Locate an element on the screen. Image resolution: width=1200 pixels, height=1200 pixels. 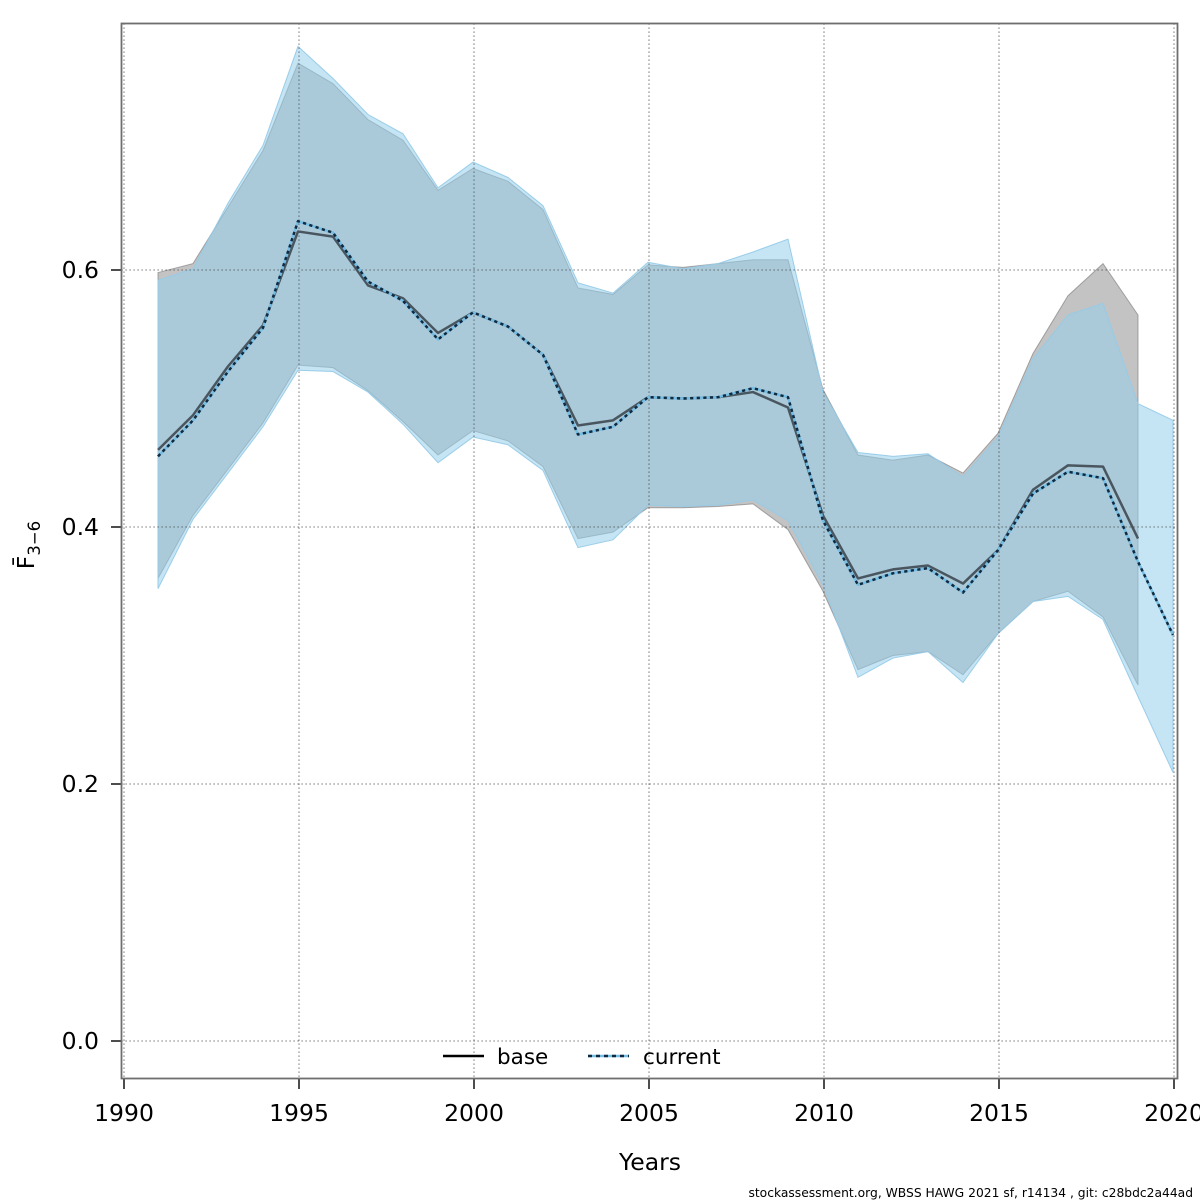
x-tick-label-1995: 1995 is located at coordinates (299, 1113).